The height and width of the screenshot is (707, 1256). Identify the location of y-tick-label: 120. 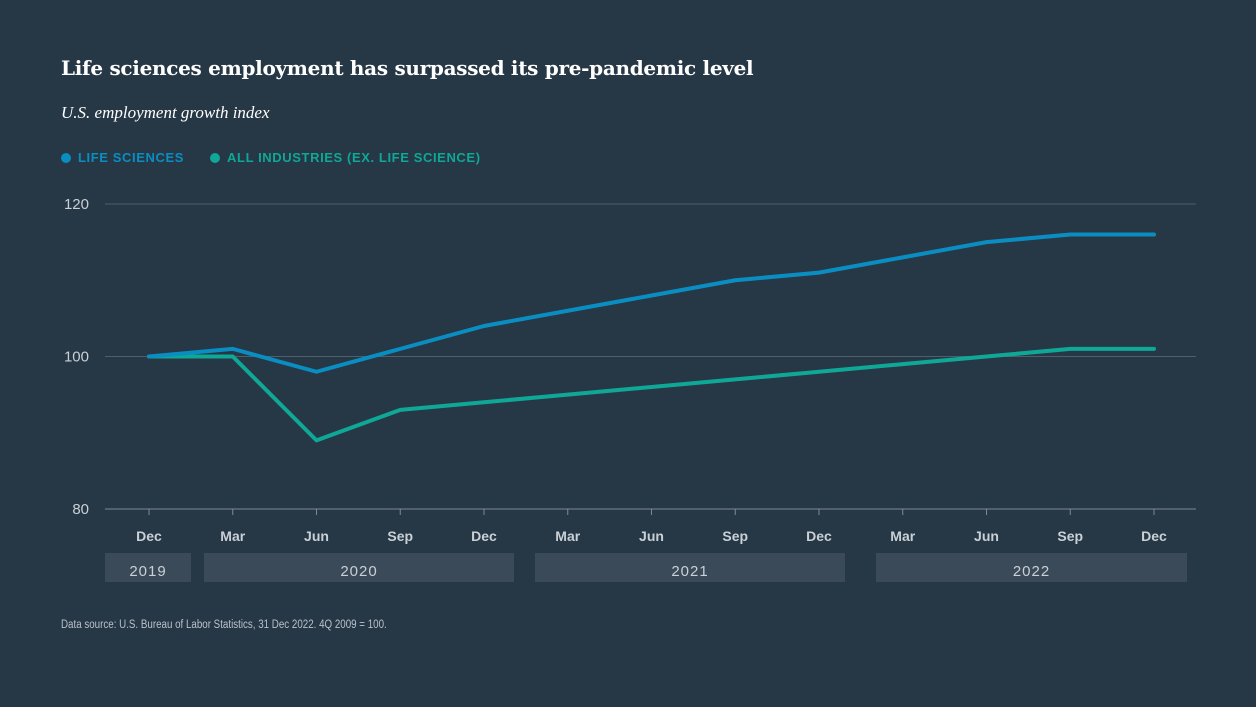
(76, 204).